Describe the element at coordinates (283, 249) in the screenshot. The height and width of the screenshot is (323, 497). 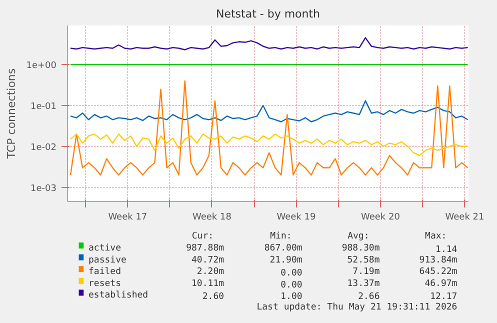
I see `text: 867.00m` at that location.